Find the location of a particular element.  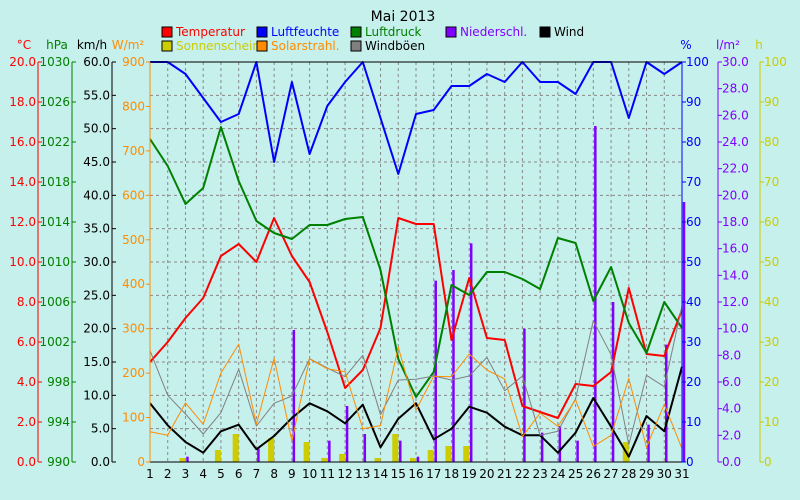

axis-label-kmh: 15.0 is located at coordinates (96, 362).